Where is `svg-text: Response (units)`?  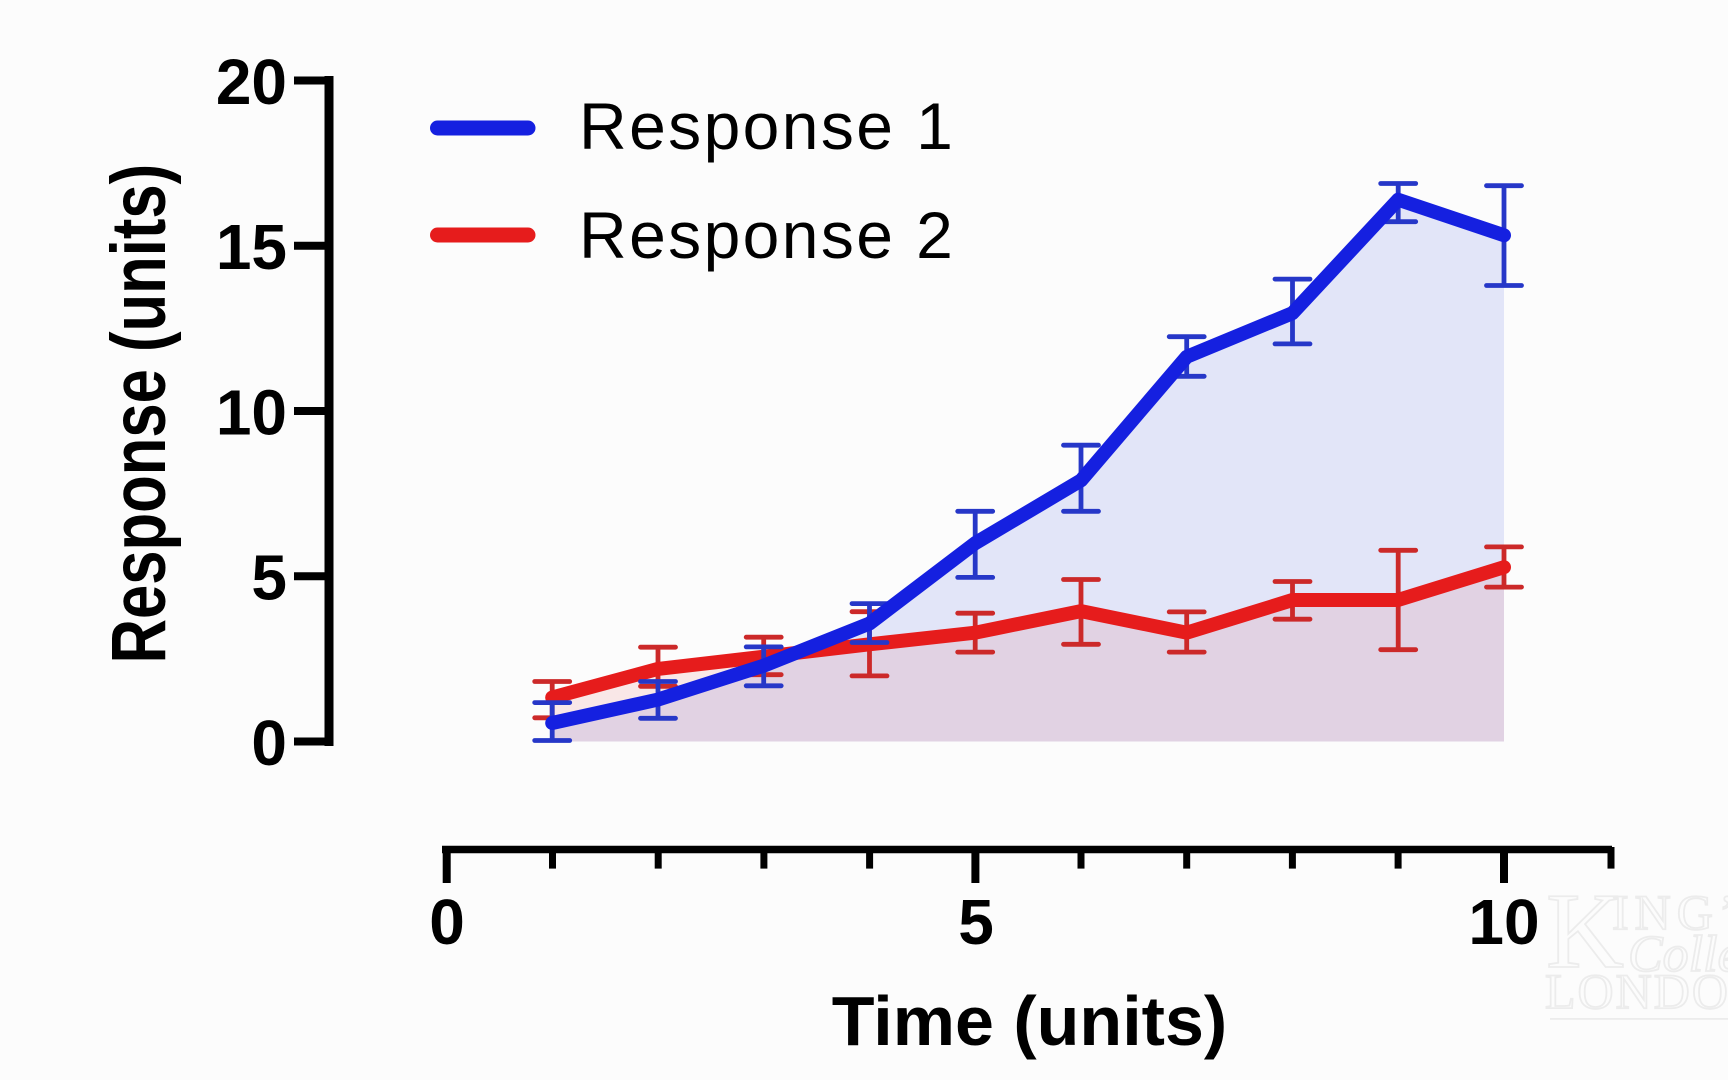 svg-text: Response (units) is located at coordinates (138, 414).